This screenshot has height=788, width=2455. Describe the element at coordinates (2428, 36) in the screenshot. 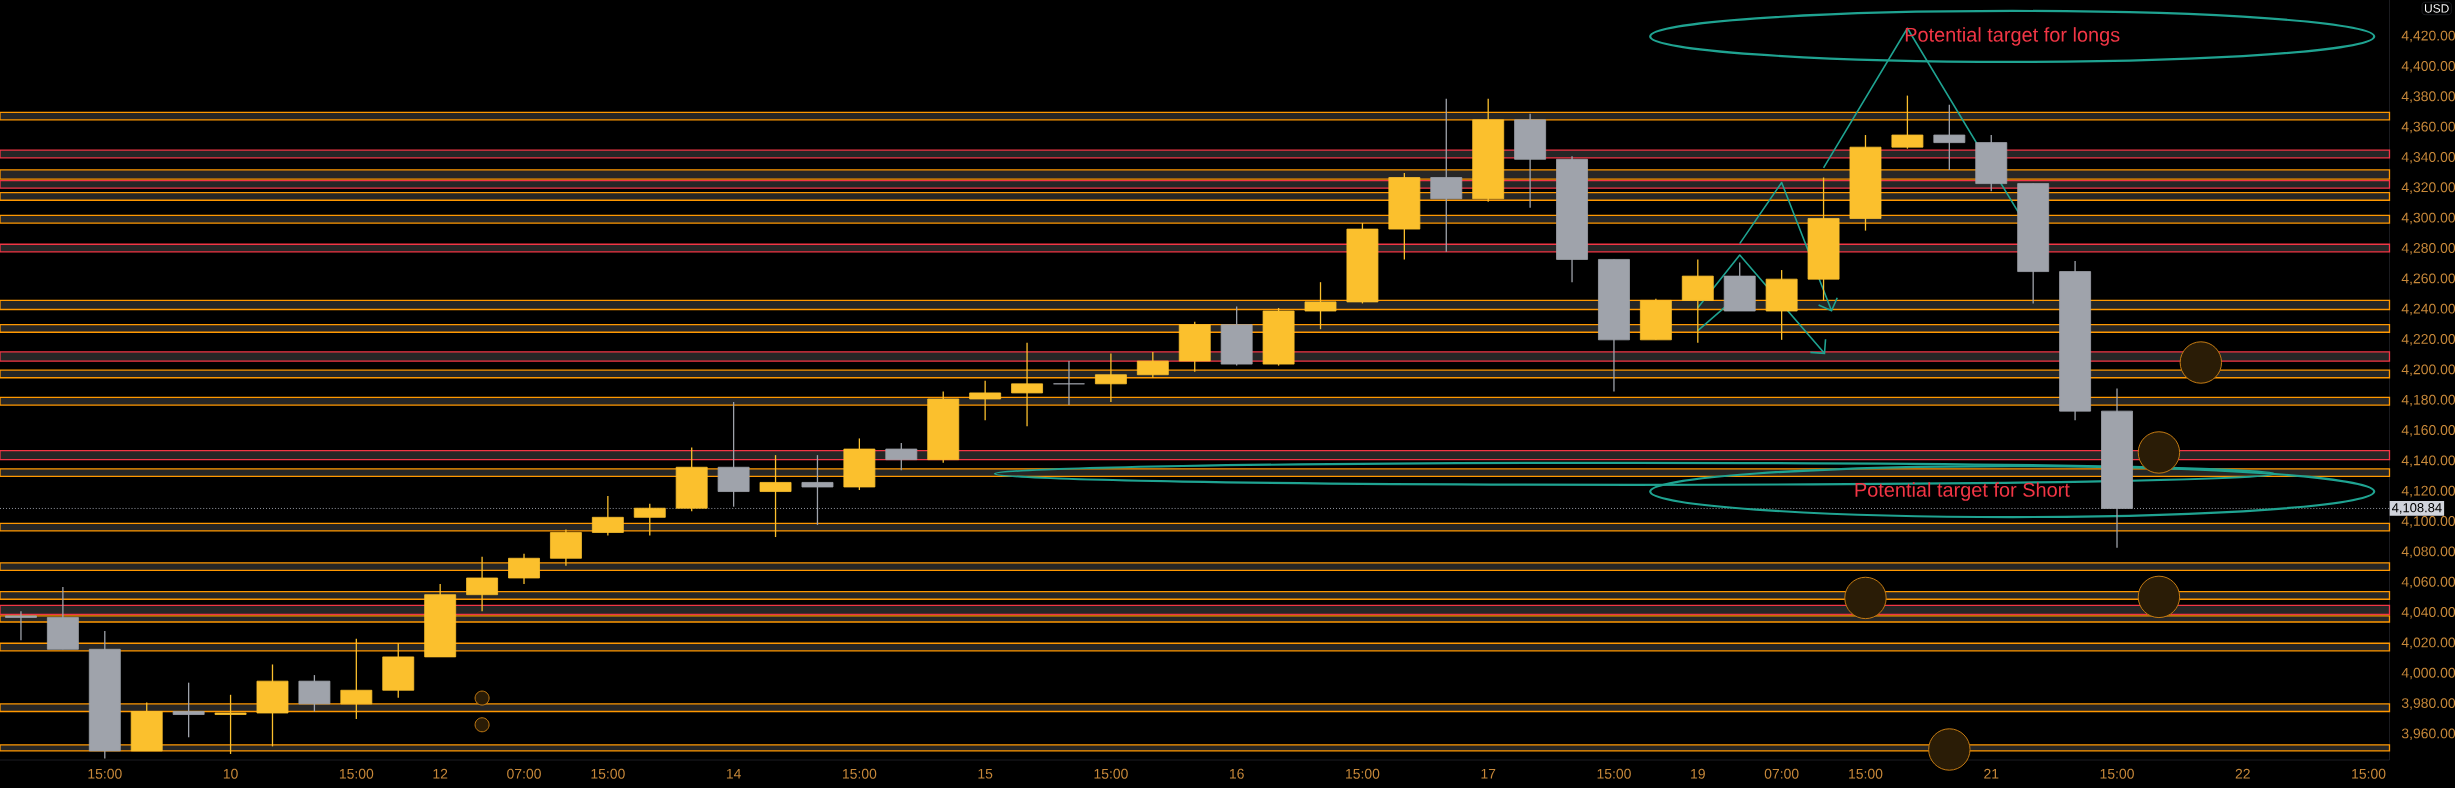

I see `y-tick-label: 4,420.00` at that location.